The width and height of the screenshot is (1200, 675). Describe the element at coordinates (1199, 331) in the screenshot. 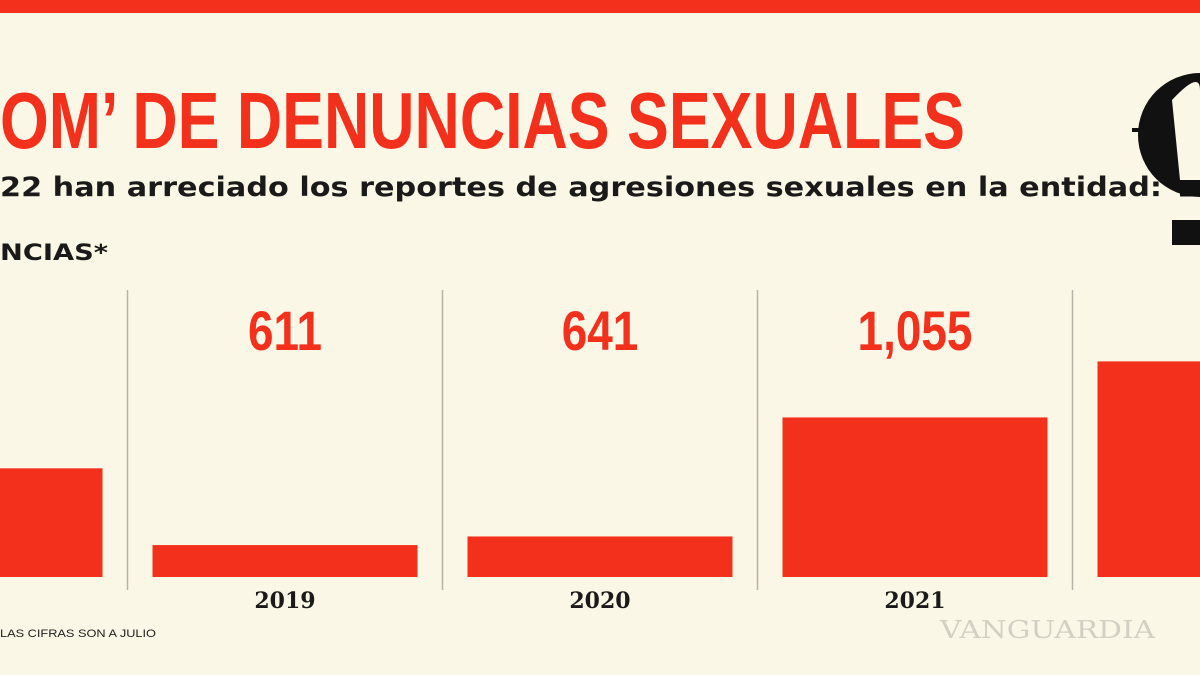

I see `value-label: 1,2` at that location.